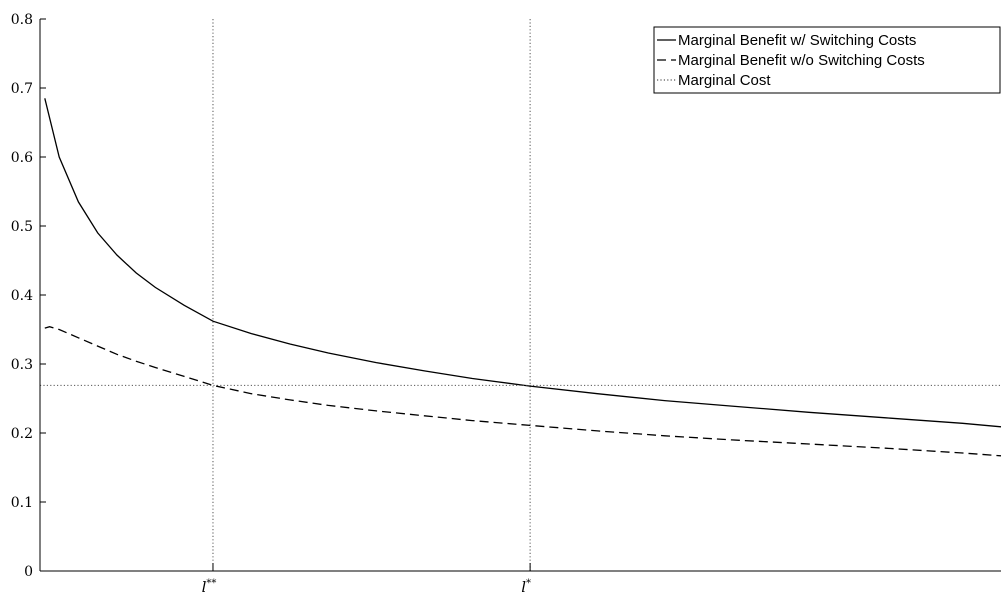  What do you see at coordinates (22, 227) in the screenshot?
I see `y-tick-label: 0.5` at bounding box center [22, 227].